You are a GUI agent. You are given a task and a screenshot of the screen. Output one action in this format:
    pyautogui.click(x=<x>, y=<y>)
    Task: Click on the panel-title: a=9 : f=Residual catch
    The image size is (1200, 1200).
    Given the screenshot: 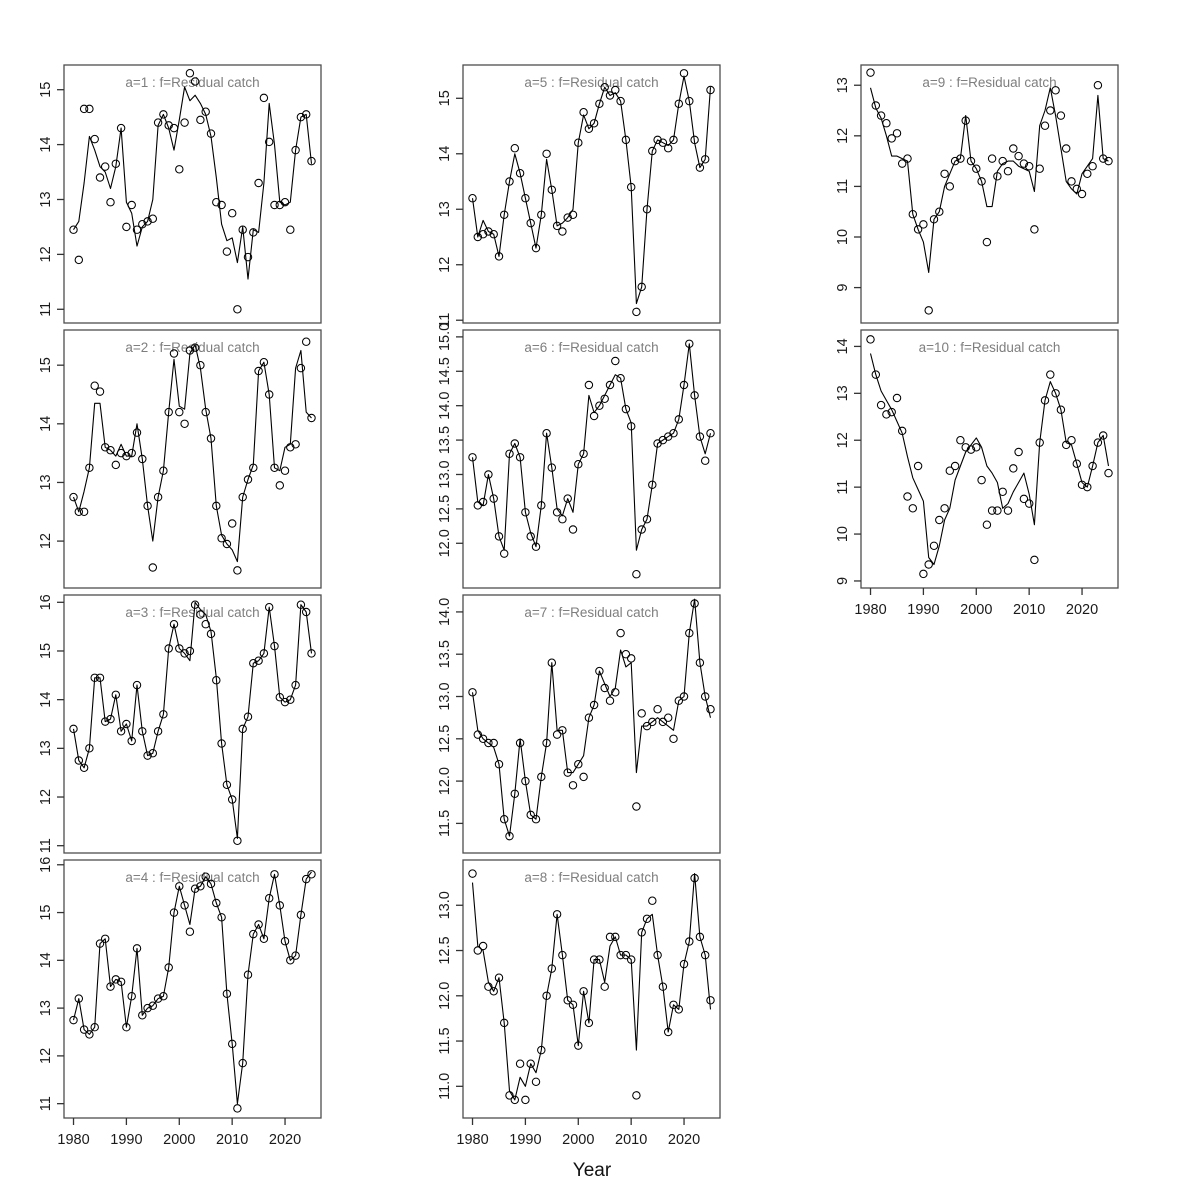 What is the action you would take?
    pyautogui.click(x=989, y=82)
    